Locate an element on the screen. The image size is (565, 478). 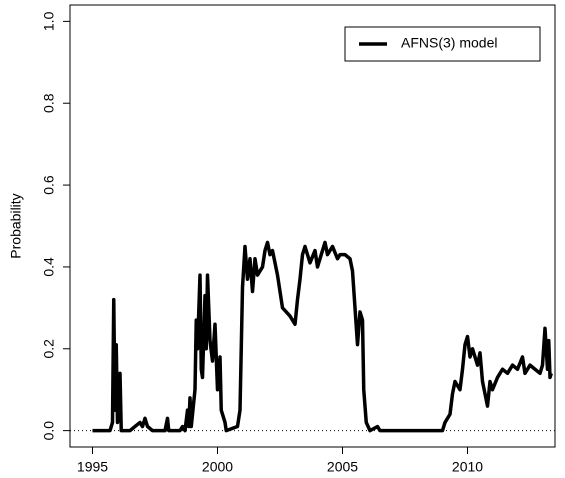
y-tick-label: 0.8 is located at coordinates (49, 103).